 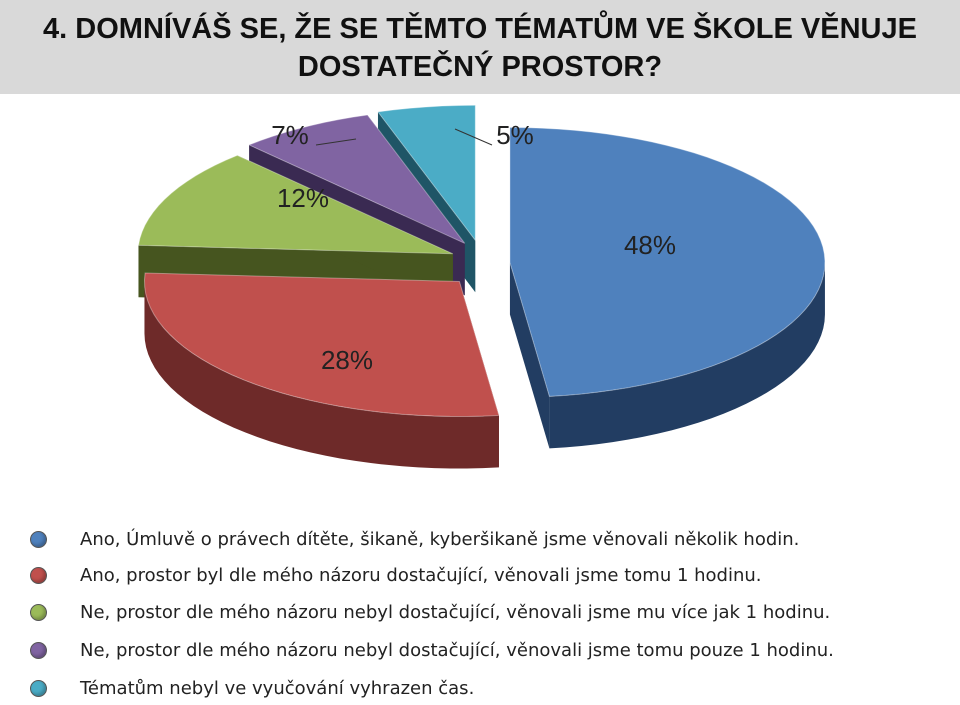 What do you see at coordinates (290, 135) in the screenshot?
I see `data-label: 7%` at bounding box center [290, 135].